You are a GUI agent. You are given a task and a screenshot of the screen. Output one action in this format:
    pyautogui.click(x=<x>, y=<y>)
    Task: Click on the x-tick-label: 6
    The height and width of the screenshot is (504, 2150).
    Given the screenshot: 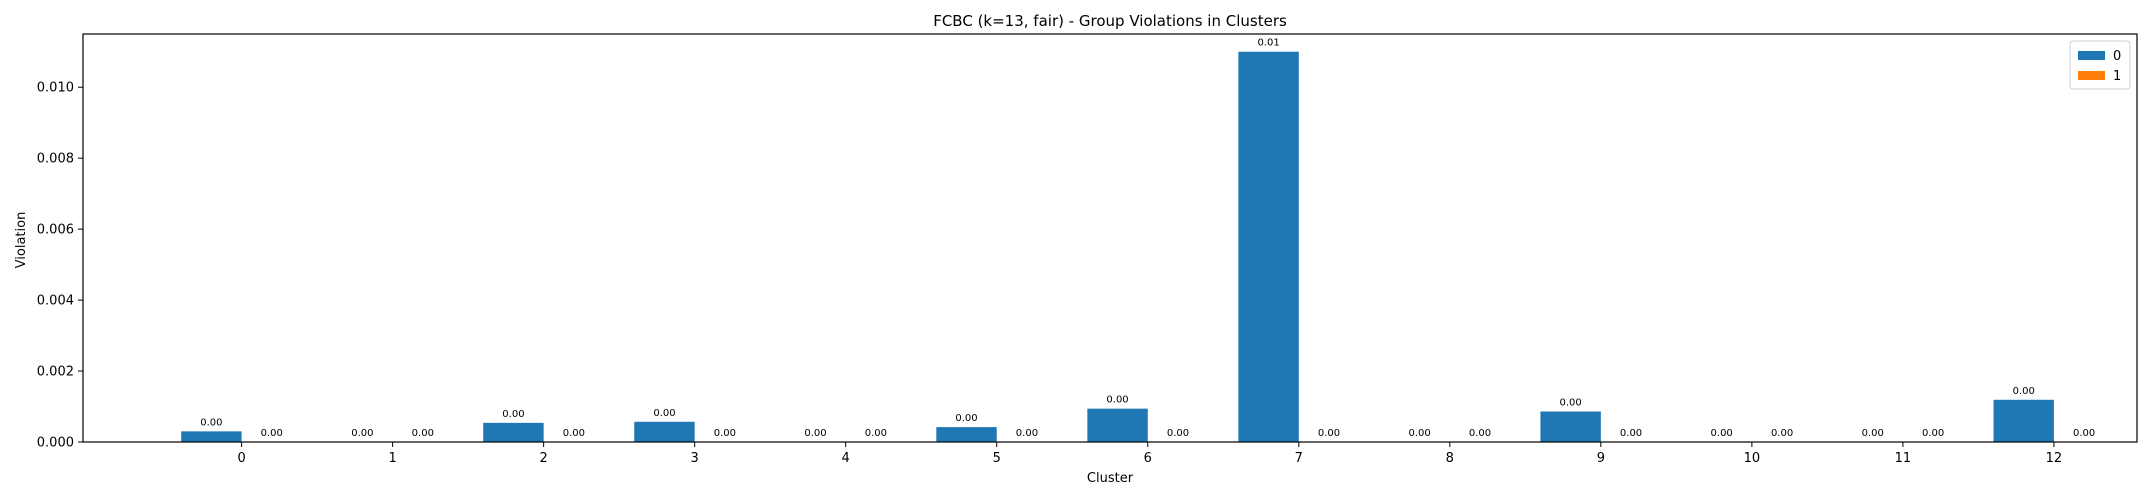 What is the action you would take?
    pyautogui.click(x=1148, y=458)
    